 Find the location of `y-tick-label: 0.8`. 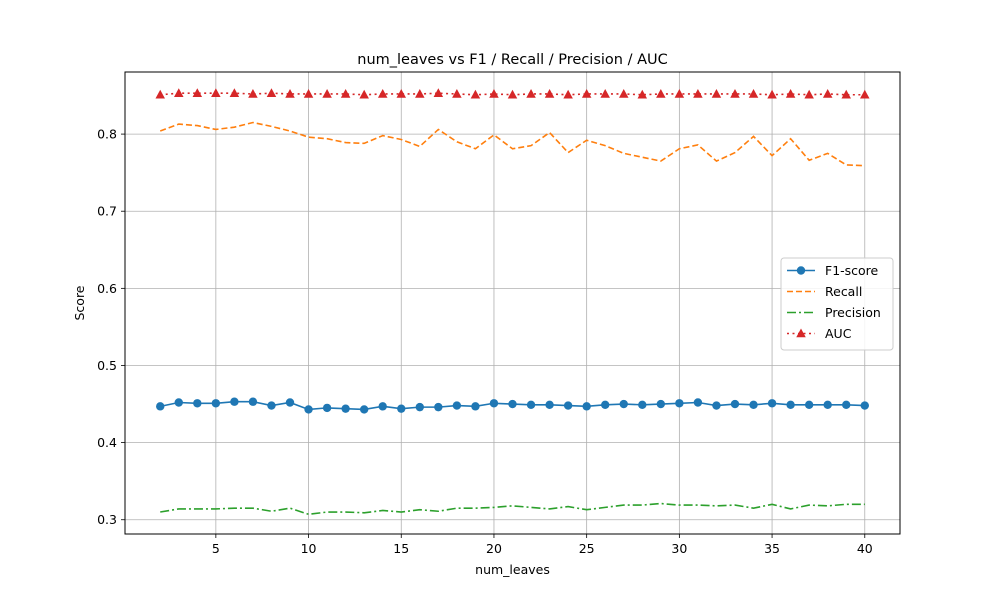

y-tick-label: 0.8 is located at coordinates (107, 134).